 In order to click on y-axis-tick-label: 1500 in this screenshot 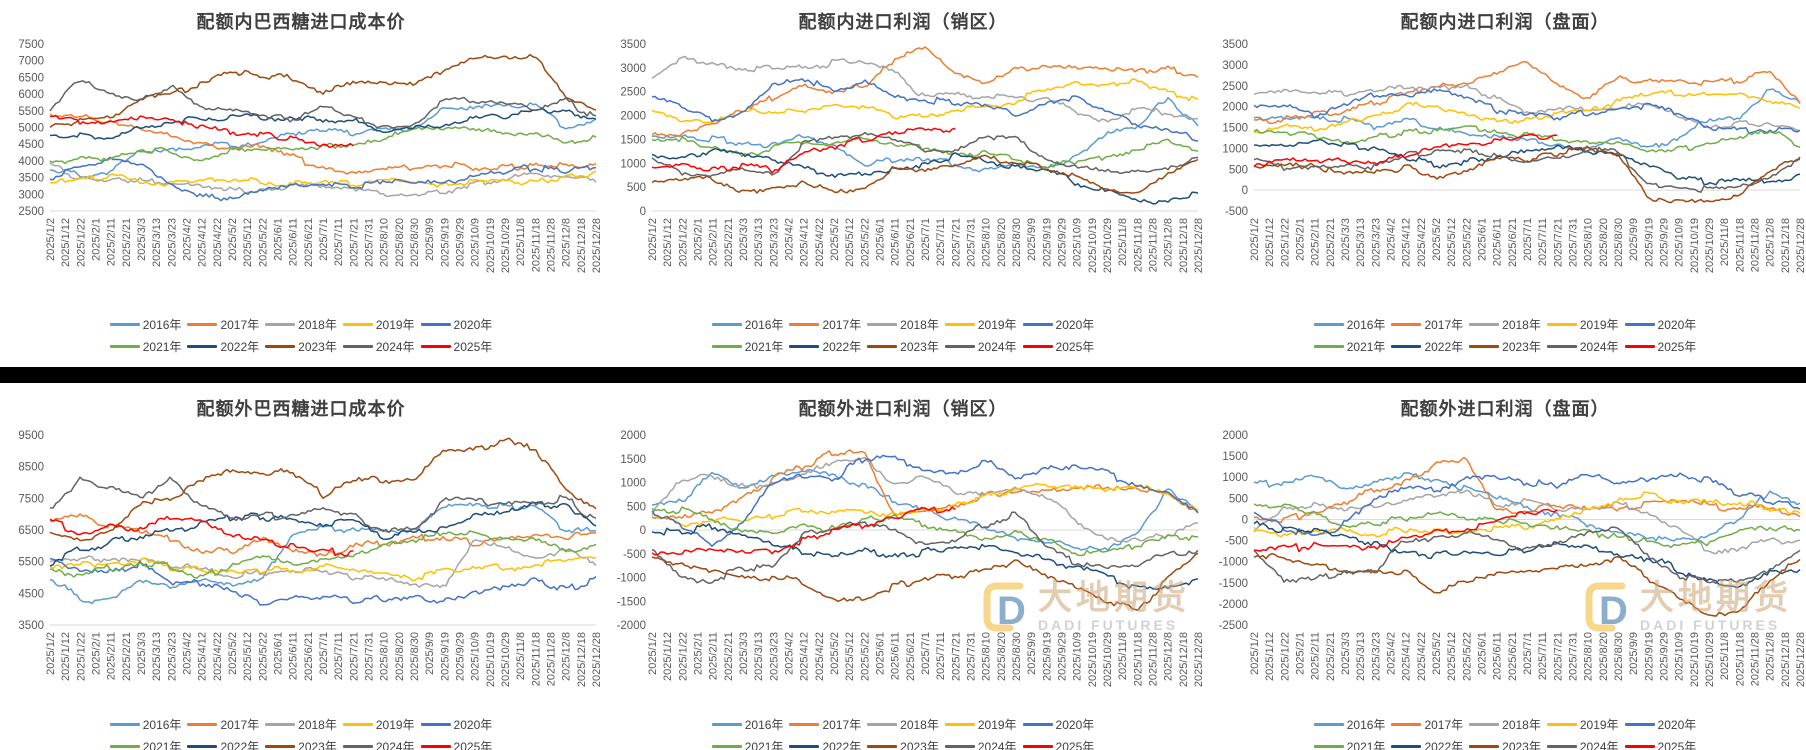, I will do `click(633, 140)`.